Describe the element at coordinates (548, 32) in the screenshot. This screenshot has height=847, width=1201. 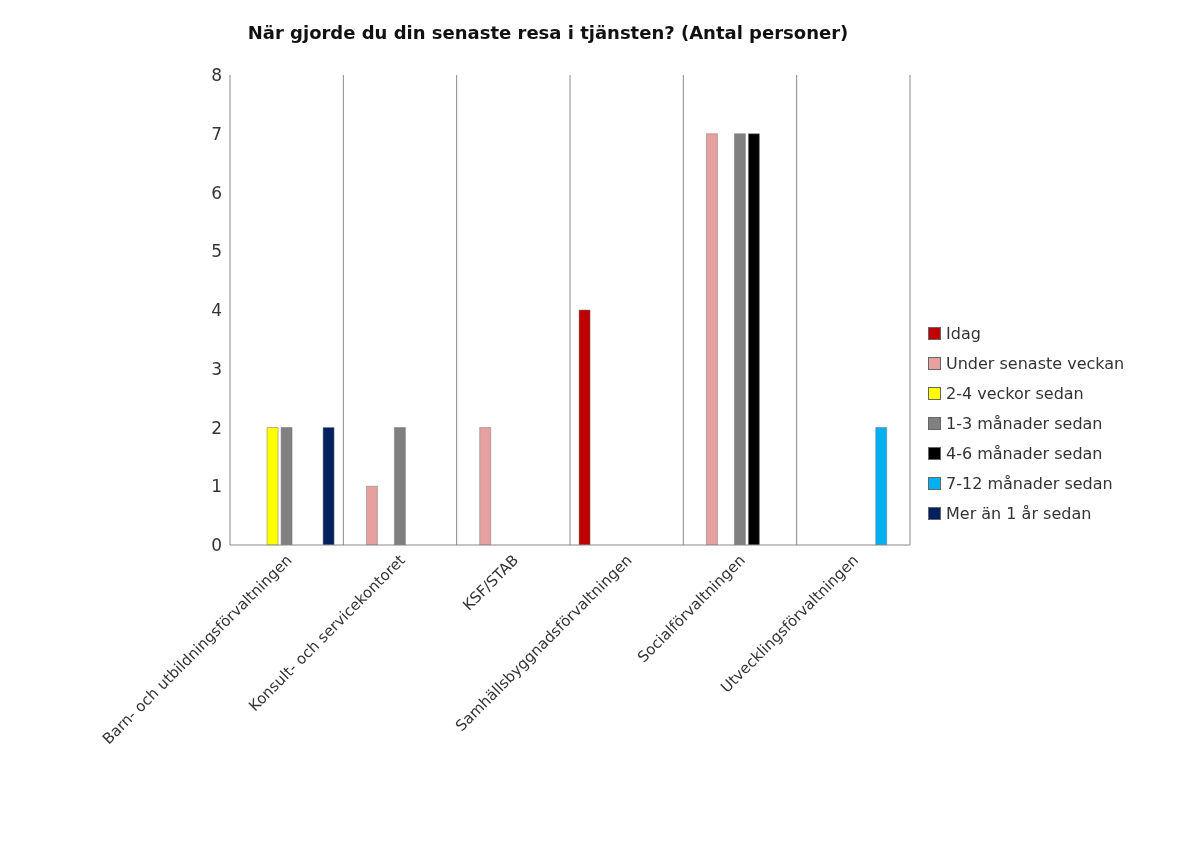
I see `chart-title: När gjorde du din senaste resa i tjänsten? (Antal personer)` at that location.